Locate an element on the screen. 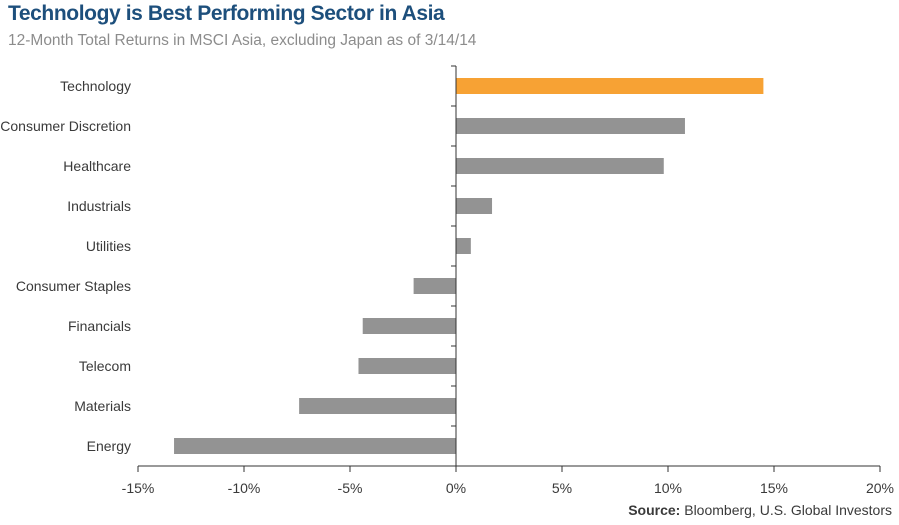  source-note: Source: Bloomberg, U.S. Global Investors is located at coordinates (760, 510).